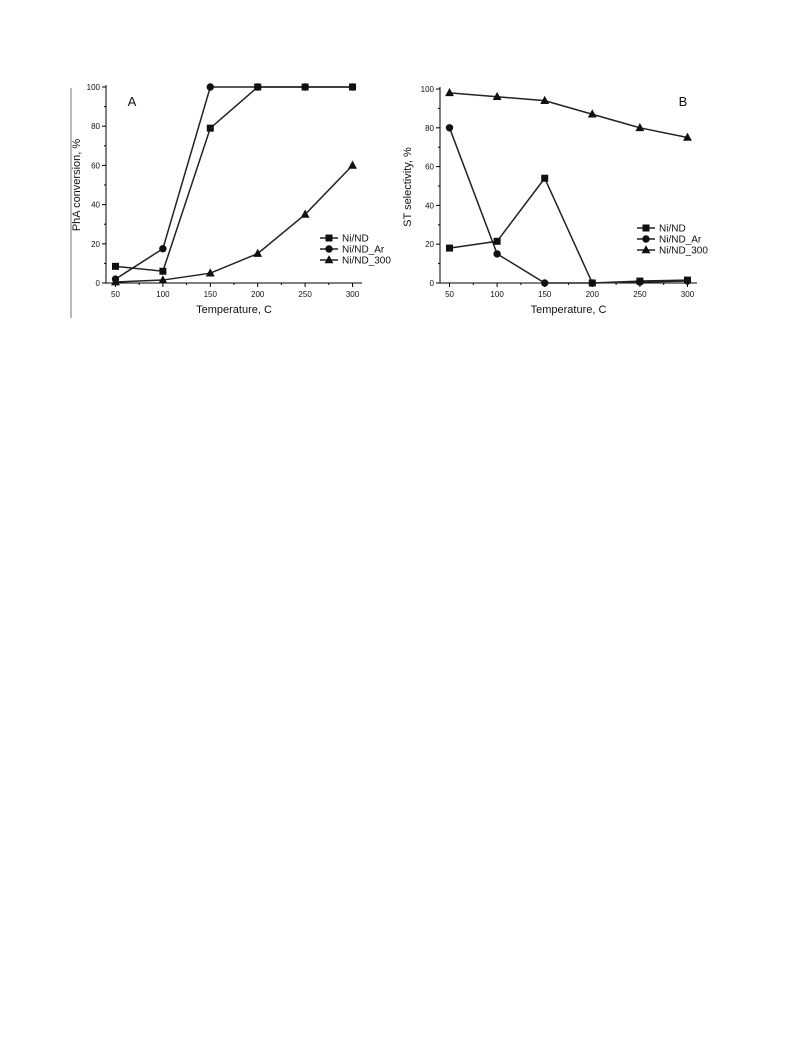  Describe the element at coordinates (77, 185) in the screenshot. I see `y-axis-title: PhA conversion, %` at that location.